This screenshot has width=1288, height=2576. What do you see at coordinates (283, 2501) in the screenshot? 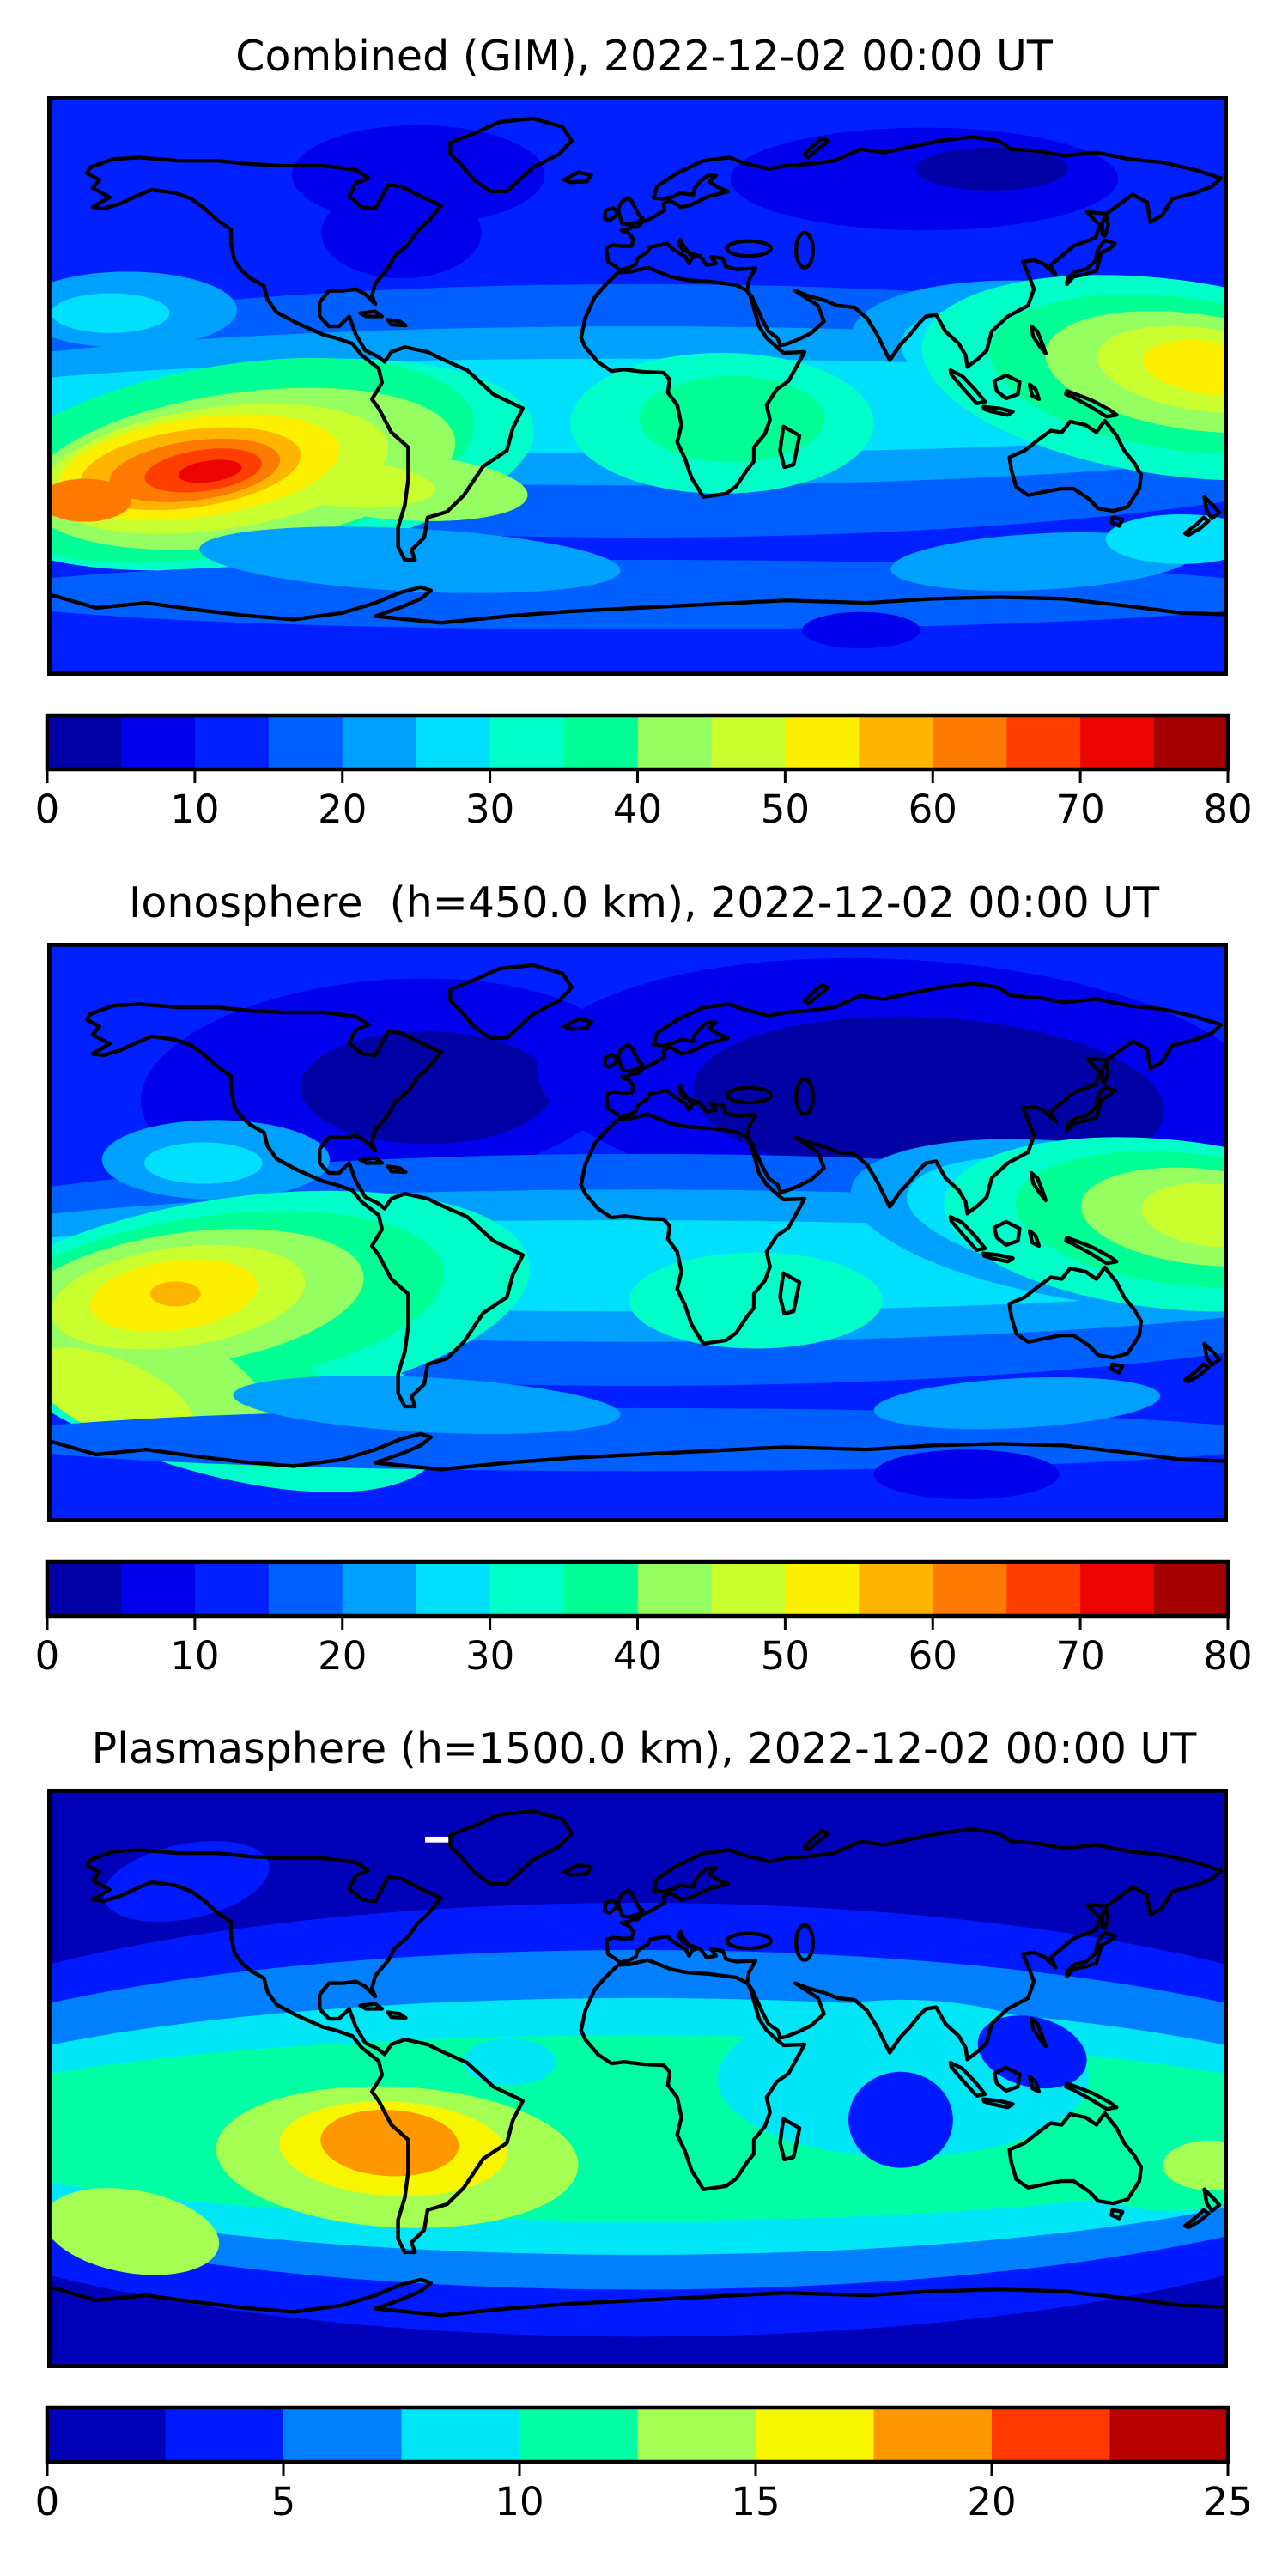
I see `colorbar-tick-label: 5` at bounding box center [283, 2501].